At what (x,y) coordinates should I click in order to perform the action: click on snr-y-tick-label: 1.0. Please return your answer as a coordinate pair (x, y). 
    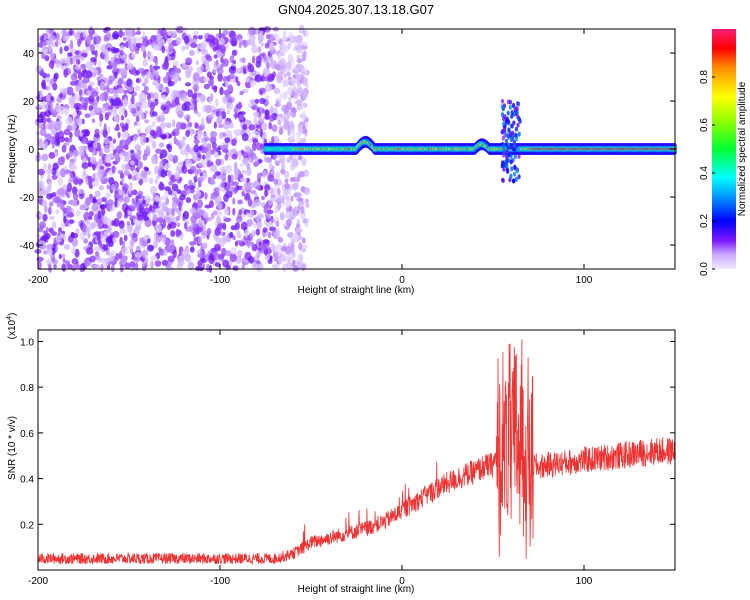
    Looking at the image, I should click on (27, 342).